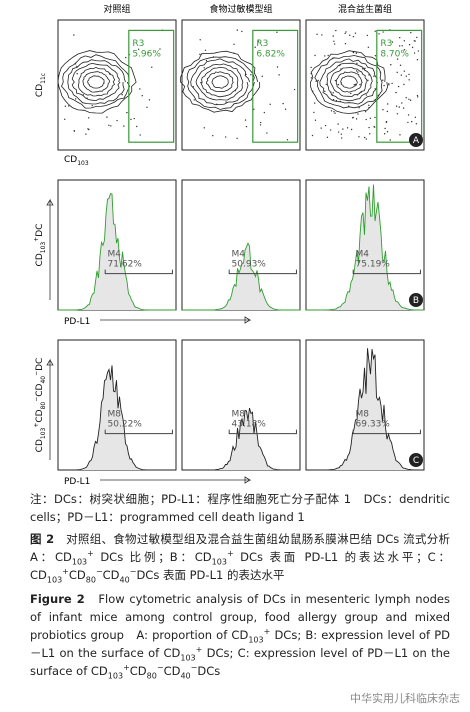 Image resolution: width=470 pixels, height=712 pixels. Describe the element at coordinates (249, 265) in the screenshot. I see `marker-percent: 50.93%` at that location.